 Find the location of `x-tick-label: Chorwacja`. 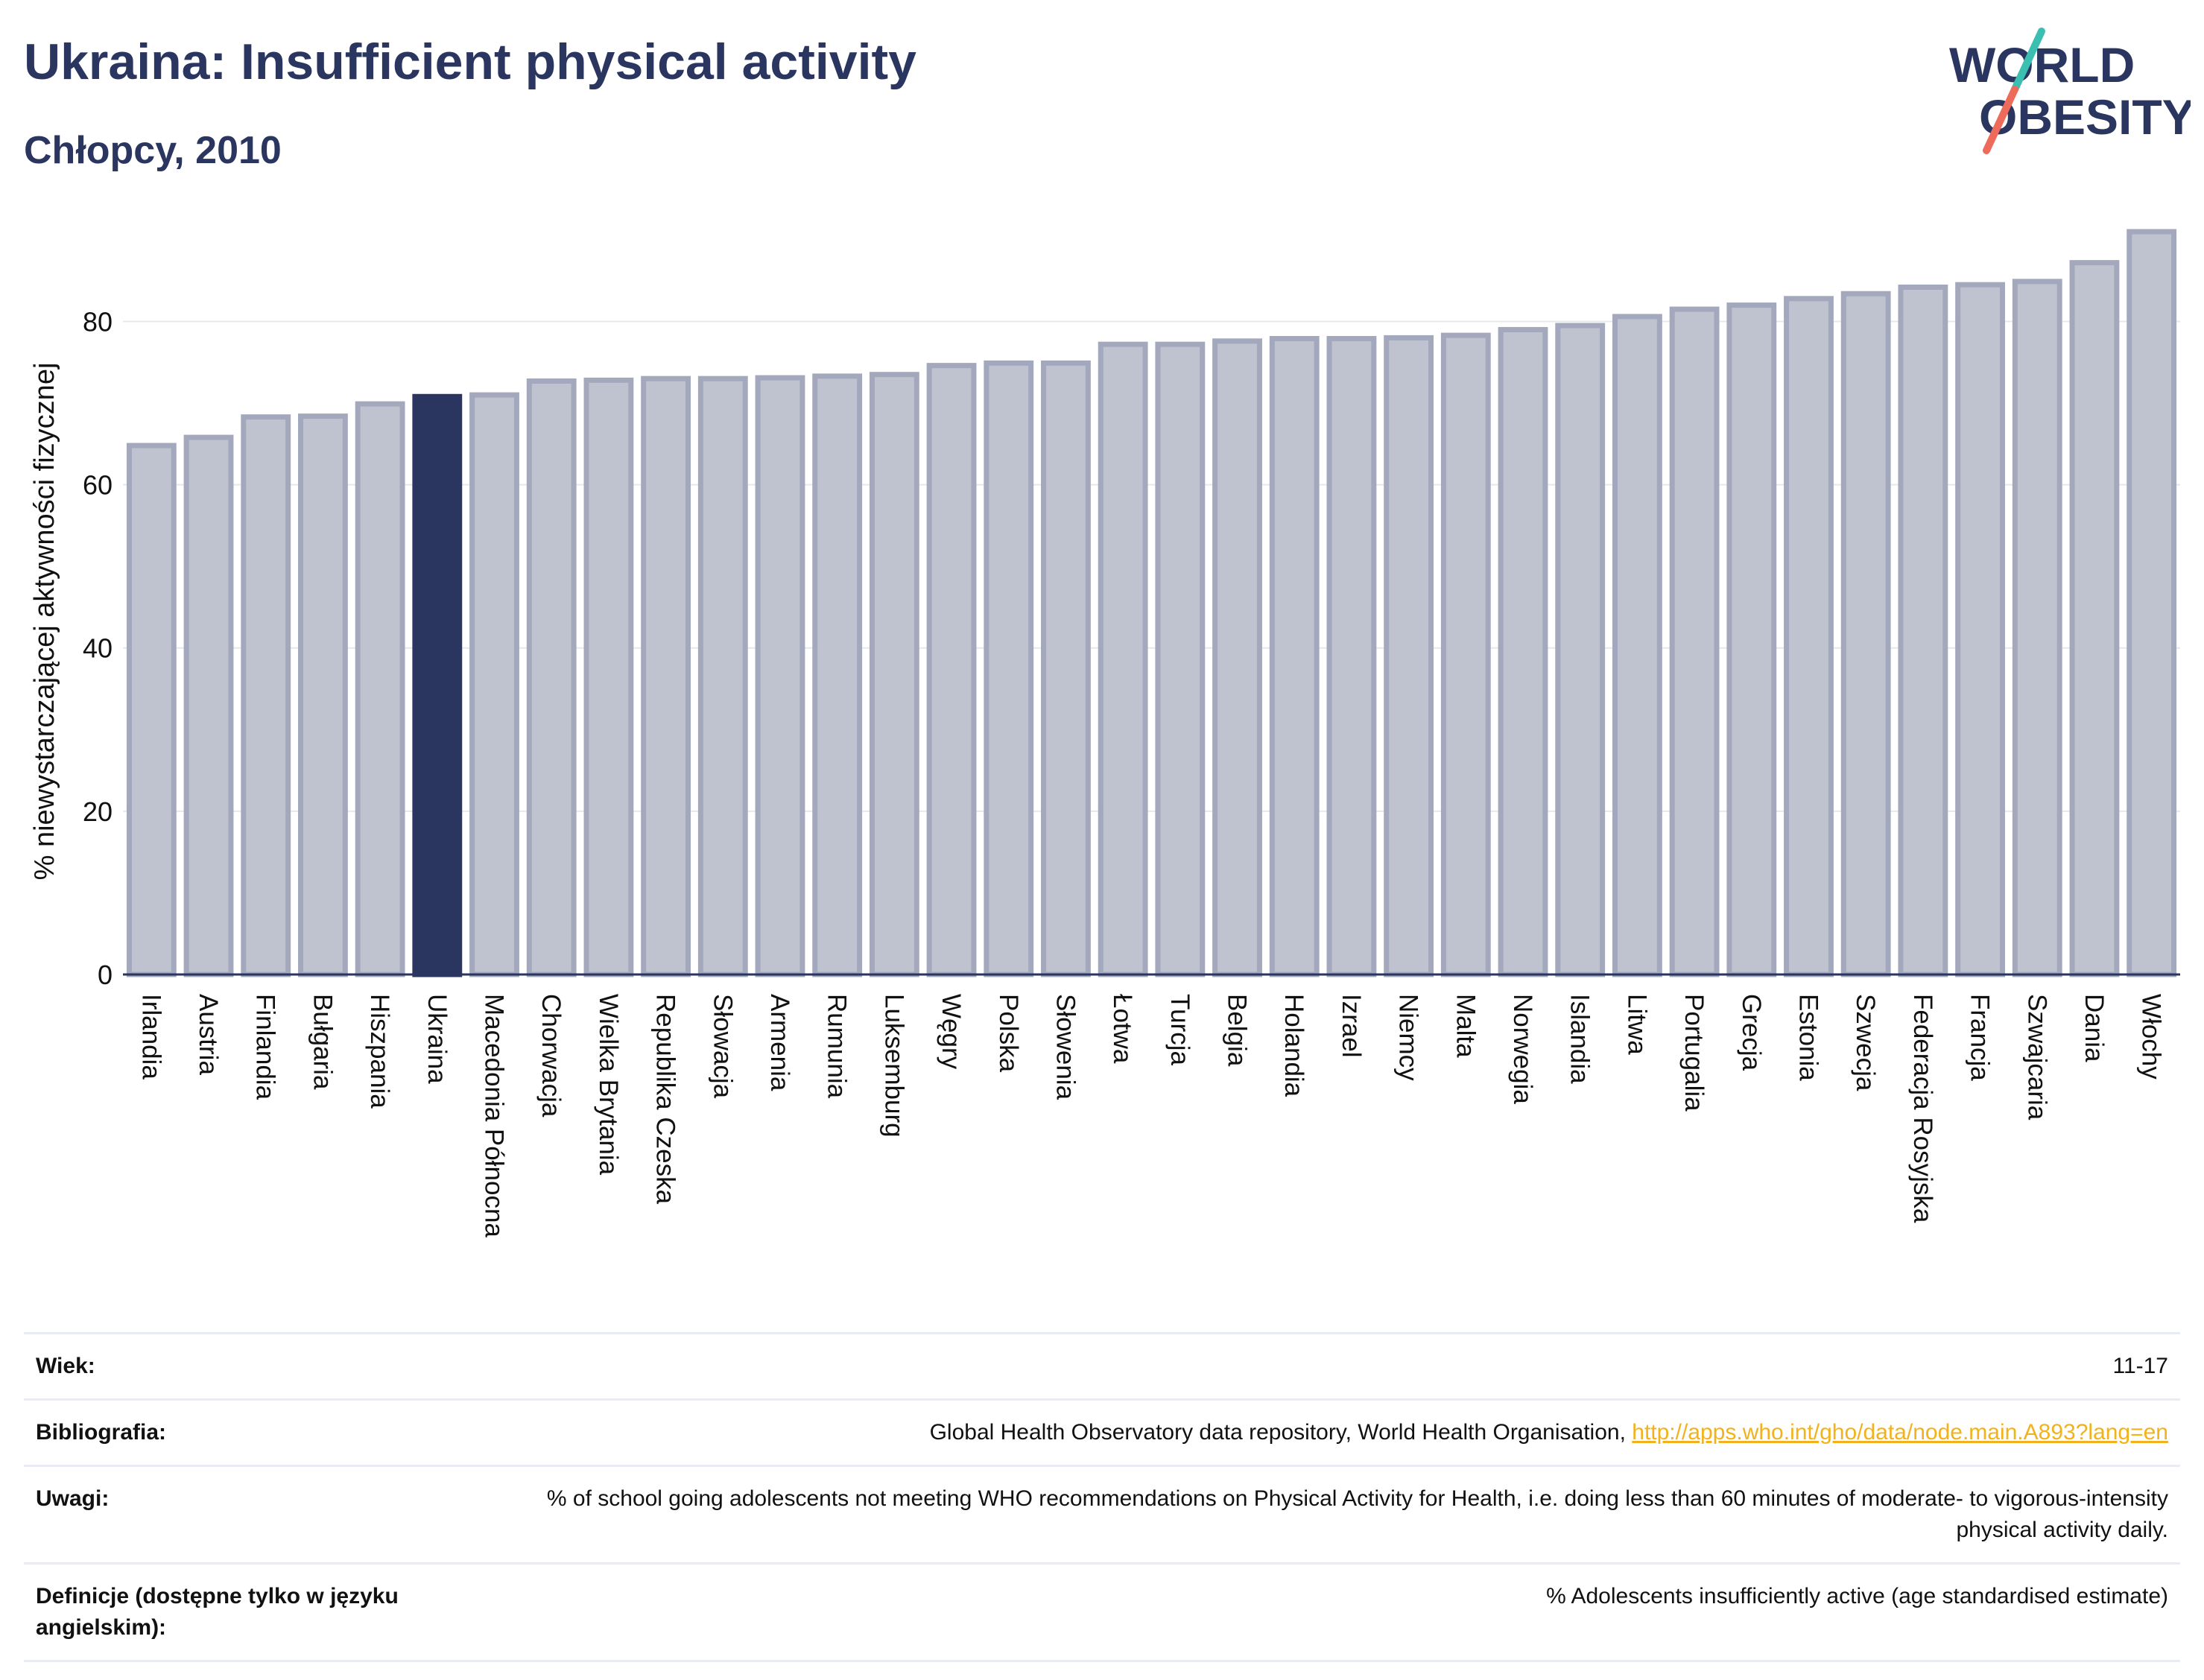

x-tick-label: Chorwacja is located at coordinates (551, 1056).